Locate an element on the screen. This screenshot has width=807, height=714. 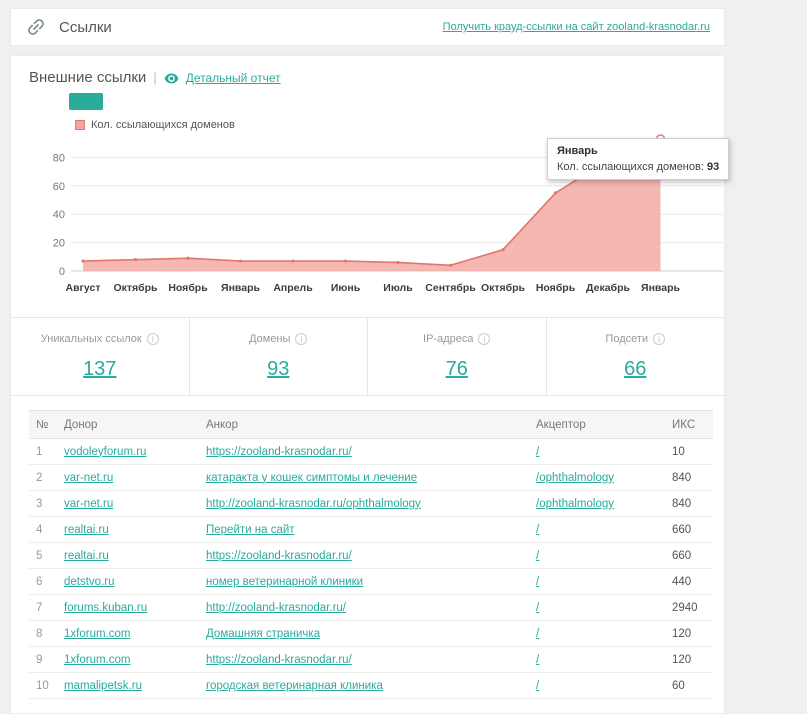
svg-text: Январь is located at coordinates (240, 288).